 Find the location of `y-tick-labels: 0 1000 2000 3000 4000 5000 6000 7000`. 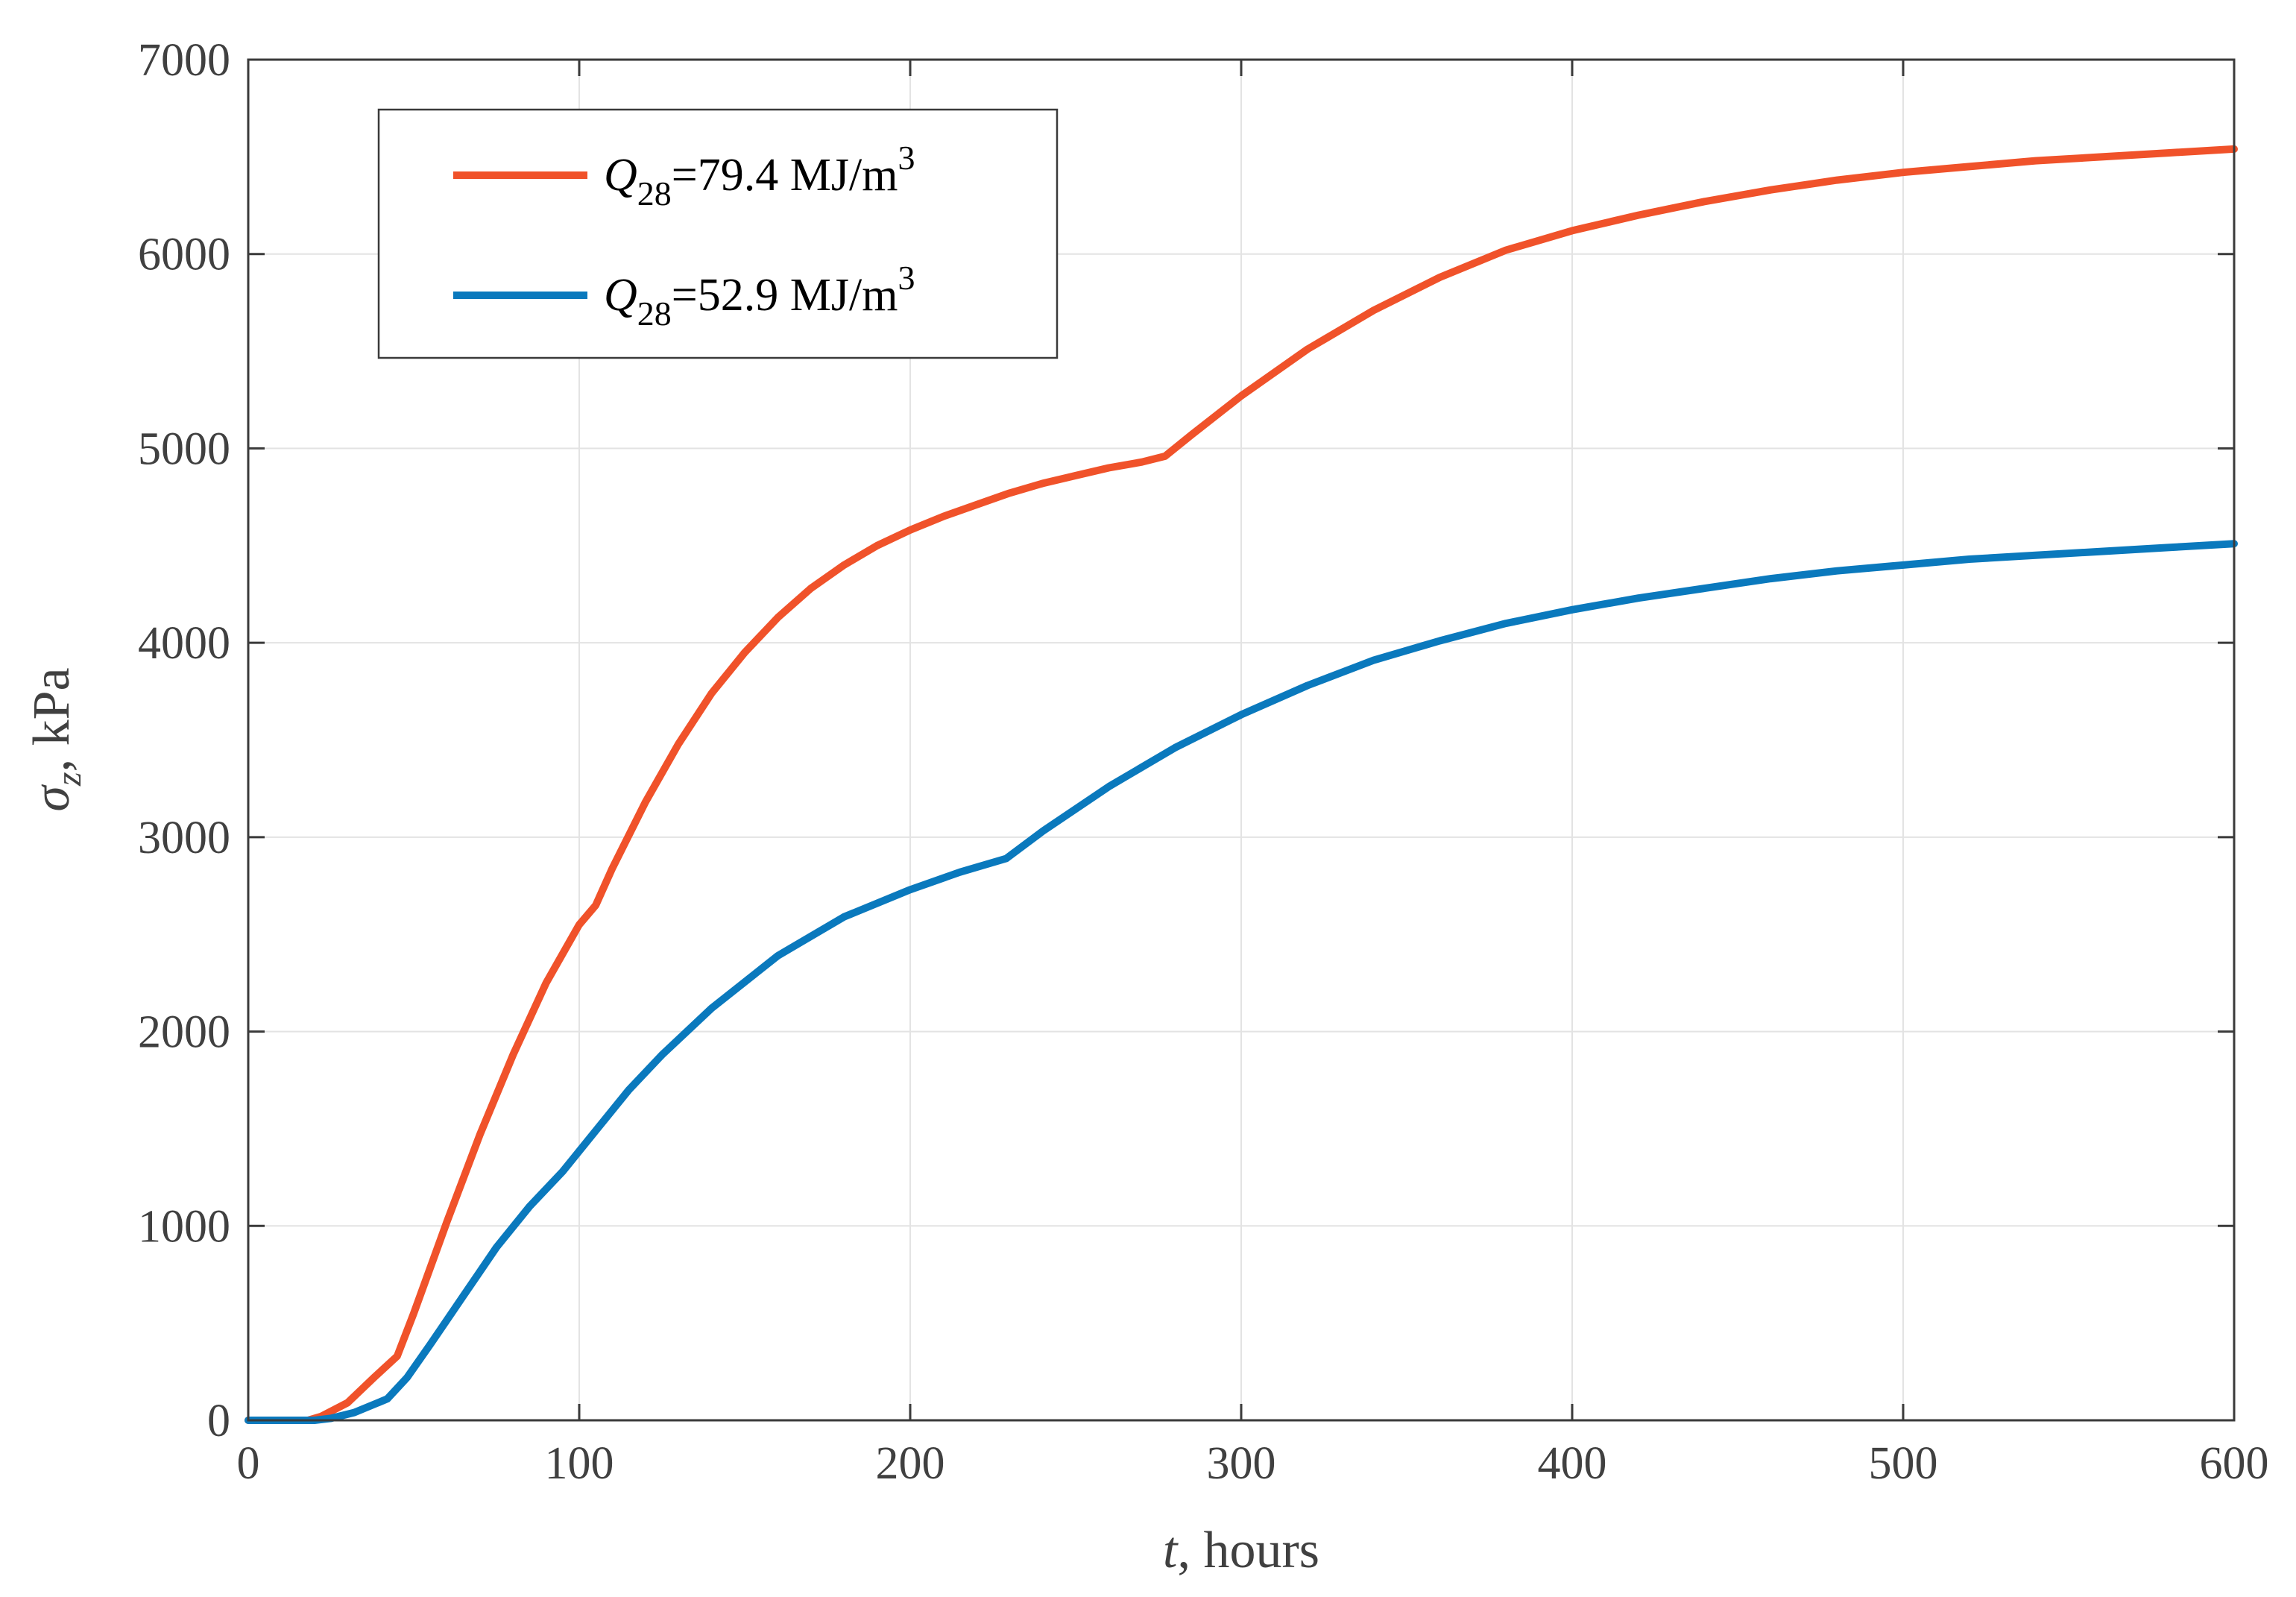

y-tick-labels: 0 1000 2000 3000 4000 5000 6000 7000 is located at coordinates (184, 740).